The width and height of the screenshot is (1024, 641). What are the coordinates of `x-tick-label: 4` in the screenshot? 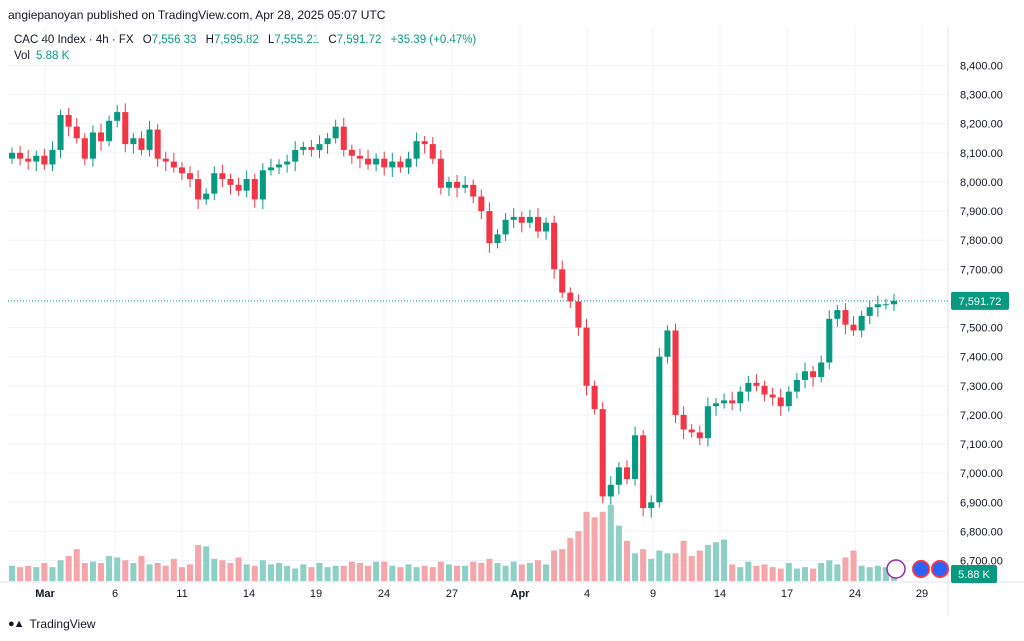 It's located at (587, 594).